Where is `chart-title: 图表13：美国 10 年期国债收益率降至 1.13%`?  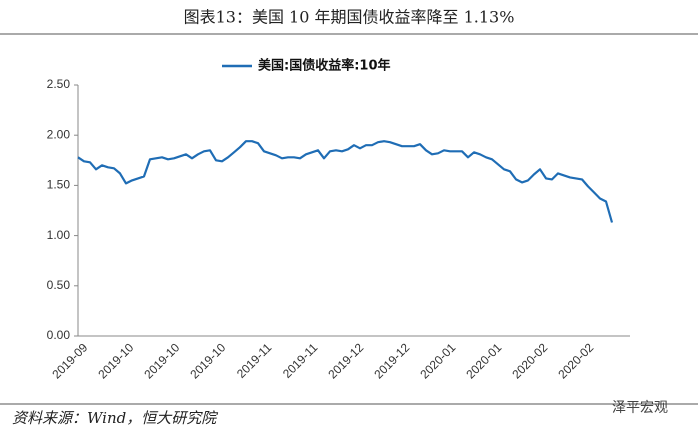
chart-title: 图表13：美国 10 年期国债收益率降至 1.13% is located at coordinates (349, 17).